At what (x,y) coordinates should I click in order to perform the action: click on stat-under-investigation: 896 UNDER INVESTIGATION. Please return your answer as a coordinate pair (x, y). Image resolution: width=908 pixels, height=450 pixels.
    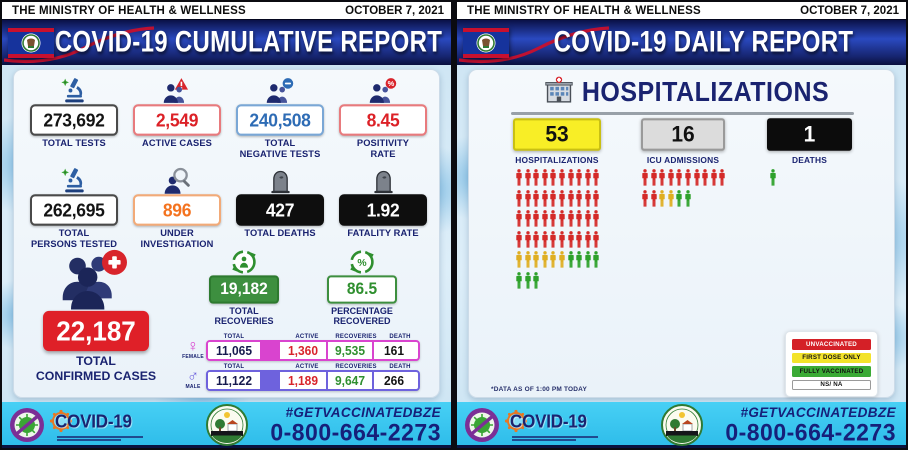
    Looking at the image, I should click on (177, 207).